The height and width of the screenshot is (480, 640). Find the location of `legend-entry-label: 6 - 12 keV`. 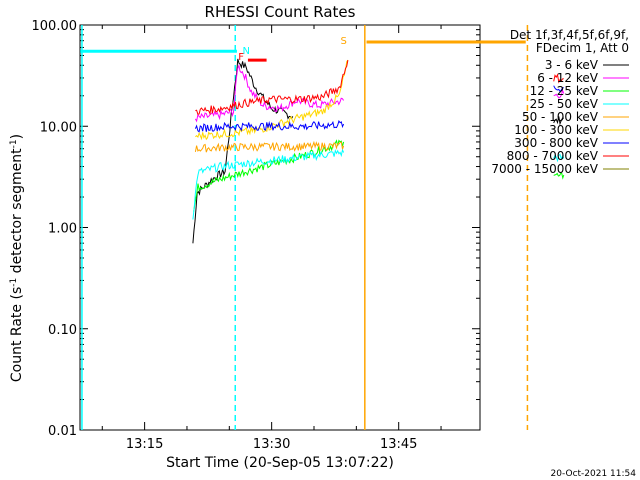

legend-entry-label: 6 - 12 keV is located at coordinates (568, 78).